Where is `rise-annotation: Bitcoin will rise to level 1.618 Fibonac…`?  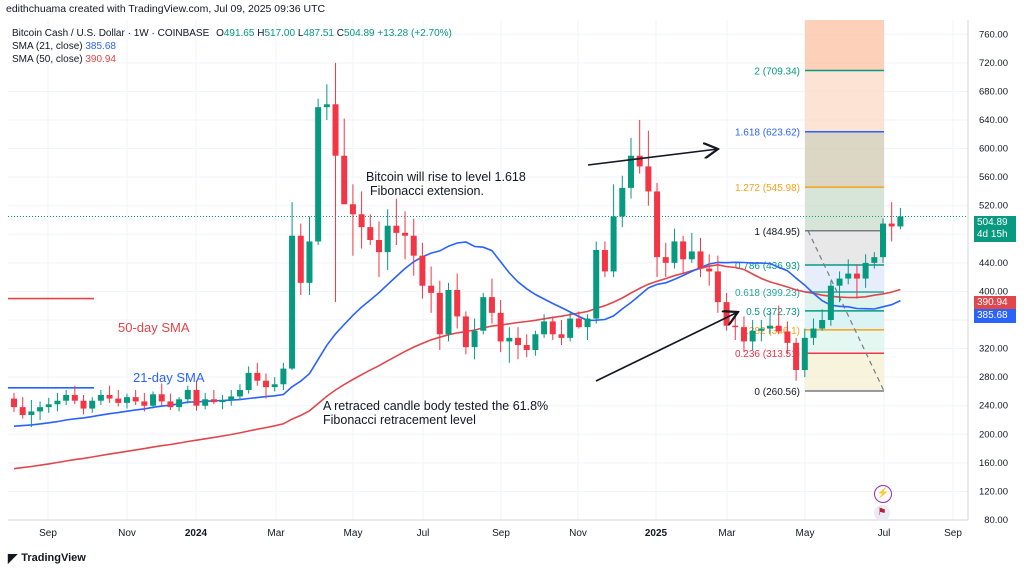
rise-annotation: Bitcoin will rise to level 1.618 Fibonac… is located at coordinates (446, 184).